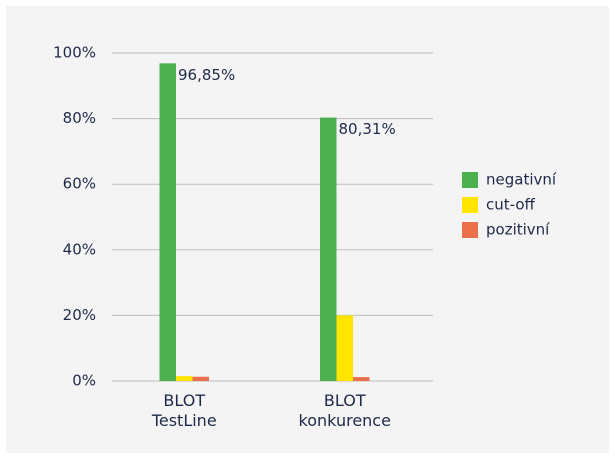 This screenshot has height=459, width=615. What do you see at coordinates (344, 410) in the screenshot?
I see `x-tick-label: BLOT konkurence` at bounding box center [344, 410].